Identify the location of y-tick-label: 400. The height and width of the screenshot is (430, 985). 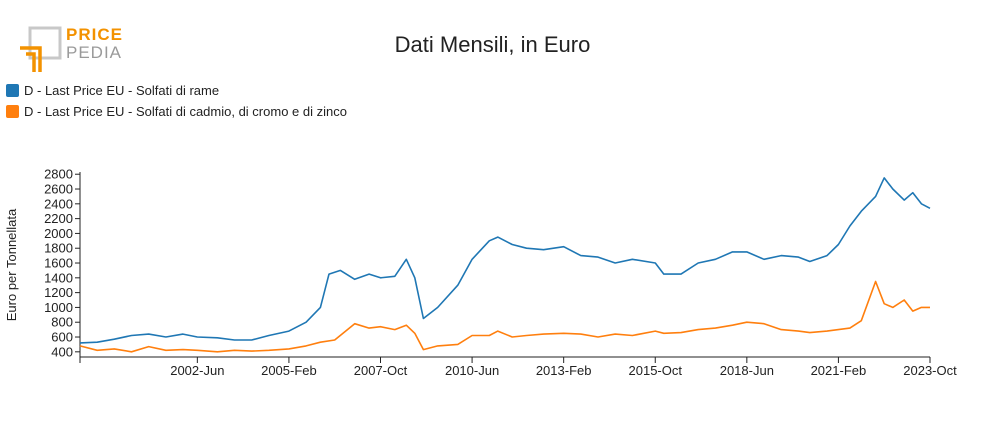
(62, 351).